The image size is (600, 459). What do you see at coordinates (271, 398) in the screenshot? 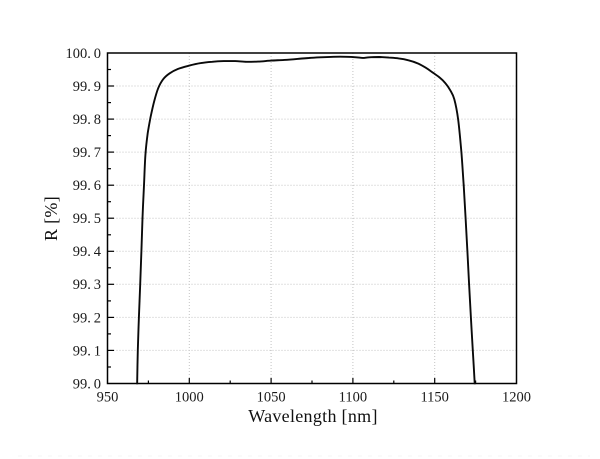
I see `svg-text: 1050` at bounding box center [271, 398].